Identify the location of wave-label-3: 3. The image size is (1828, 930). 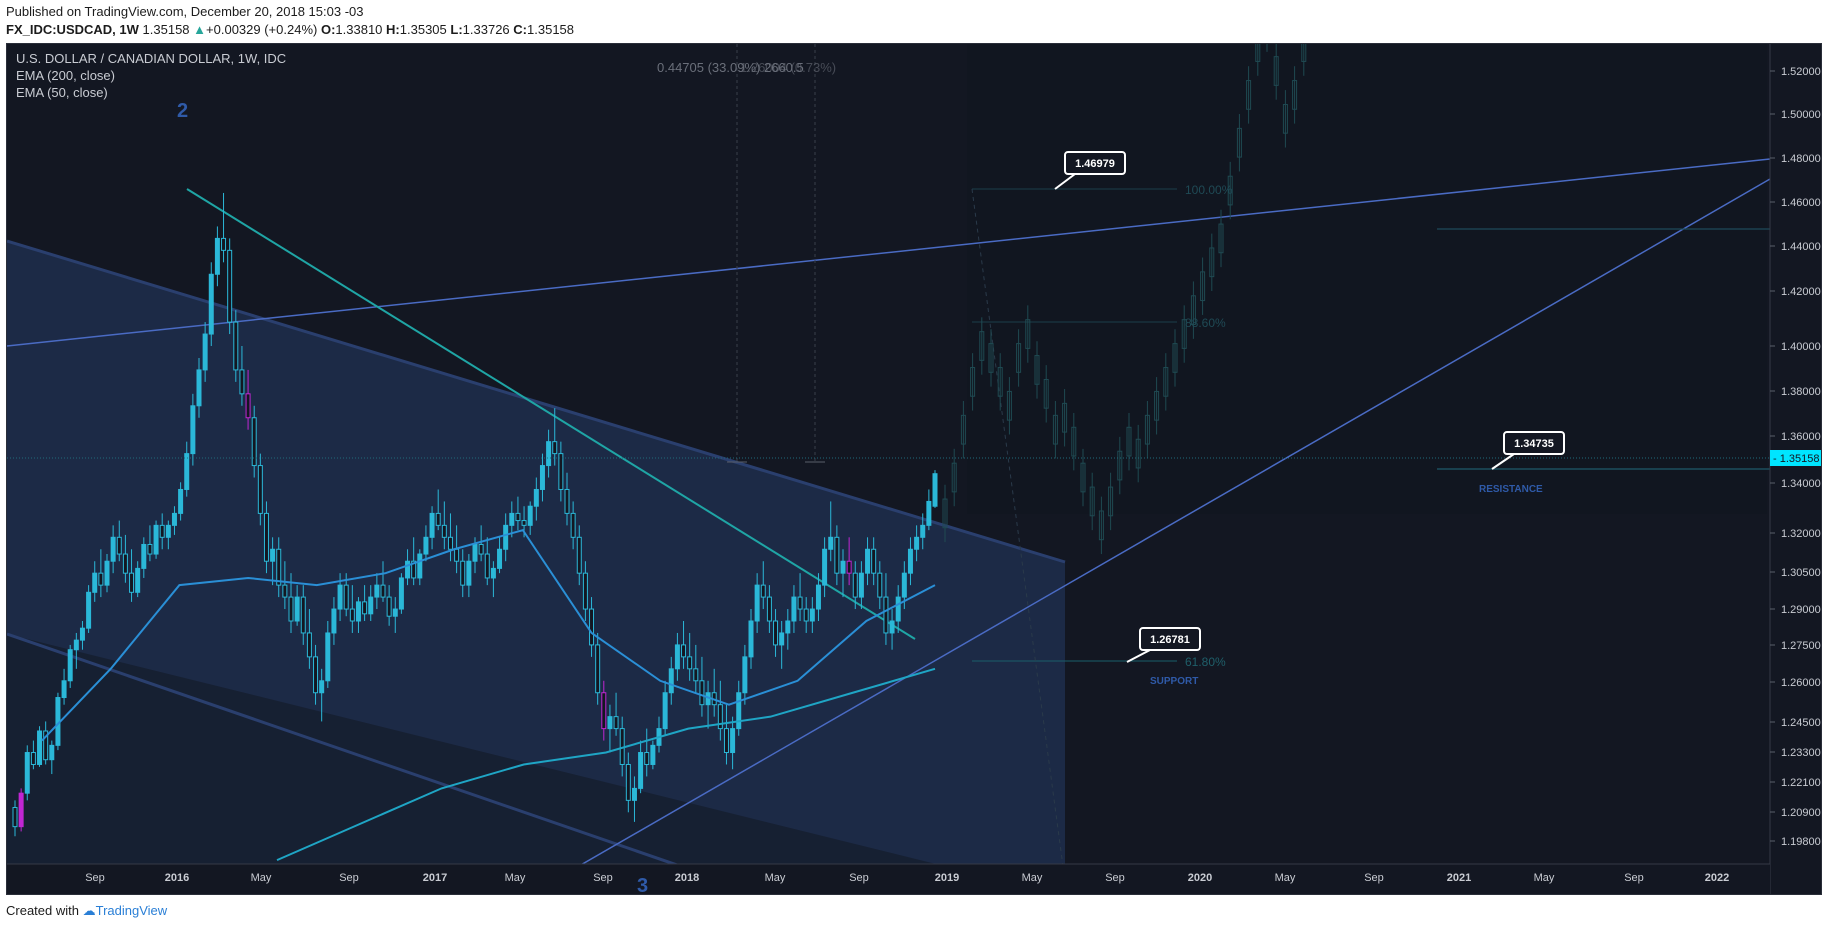
(642, 885).